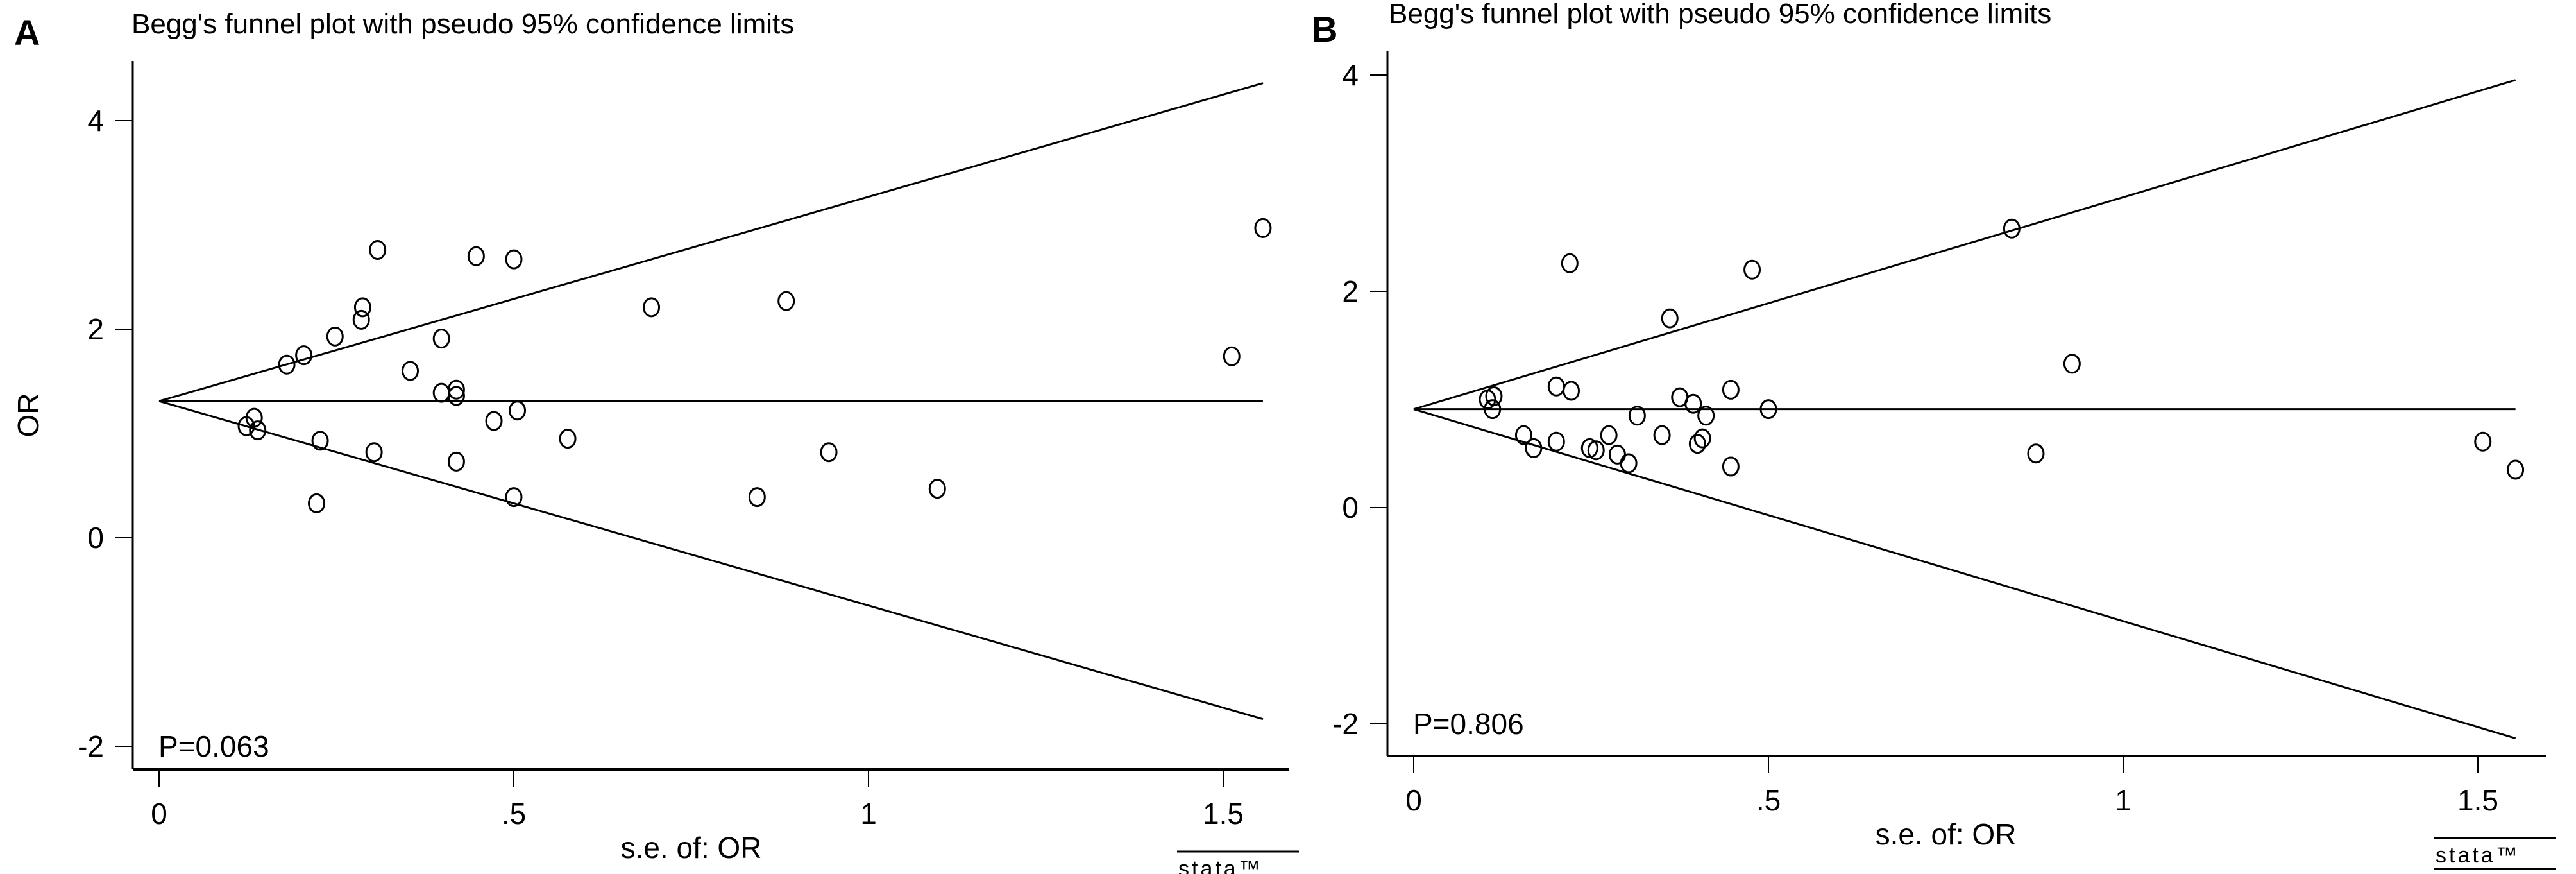 The width and height of the screenshot is (2576, 874). Describe the element at coordinates (28, 415) in the screenshot. I see `y-axis-title: OR` at that location.